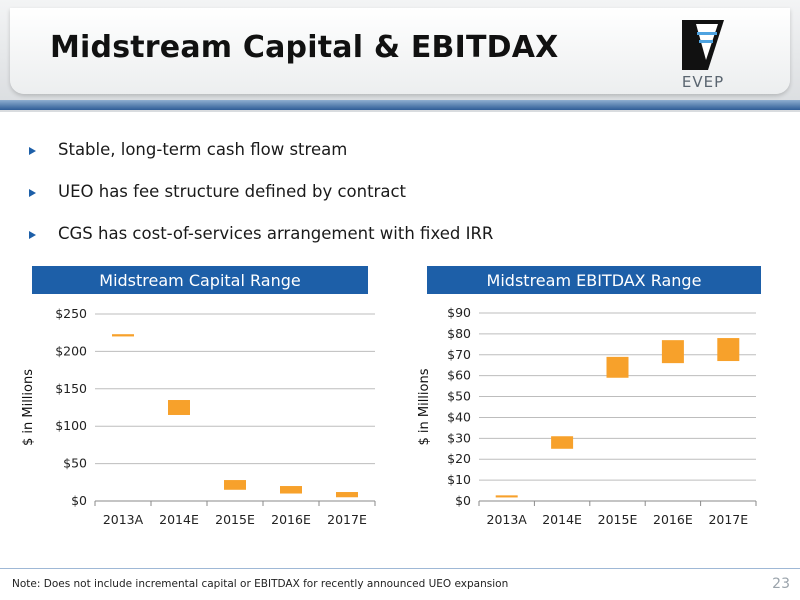  I want to click on y-tick-label: $90, so click(459, 312).